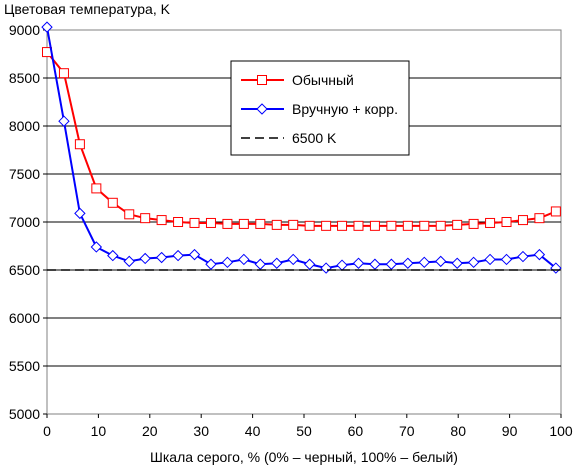 The image size is (573, 467). What do you see at coordinates (407, 431) in the screenshot?
I see `x-tick-label: 70` at bounding box center [407, 431].